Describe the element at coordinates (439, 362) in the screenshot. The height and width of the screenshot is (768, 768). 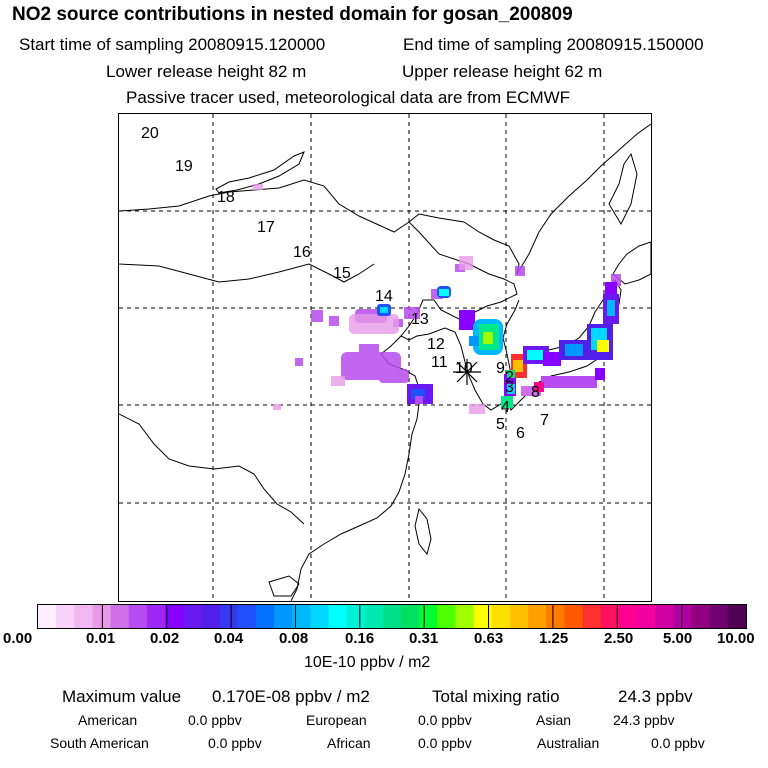
I see `trajectory-label-11: 11` at that location.